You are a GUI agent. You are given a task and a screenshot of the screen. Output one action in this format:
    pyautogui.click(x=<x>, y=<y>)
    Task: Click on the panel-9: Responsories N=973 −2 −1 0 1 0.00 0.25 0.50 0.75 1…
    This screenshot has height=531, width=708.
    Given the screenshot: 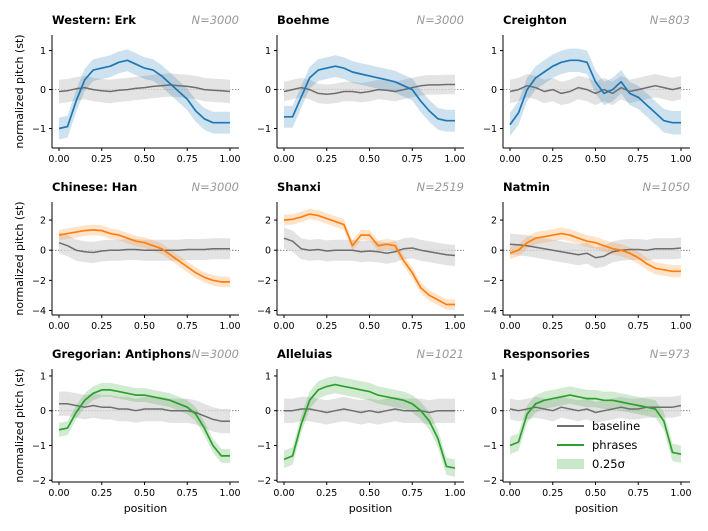 What is the action you would take?
    pyautogui.click(x=587, y=431)
    